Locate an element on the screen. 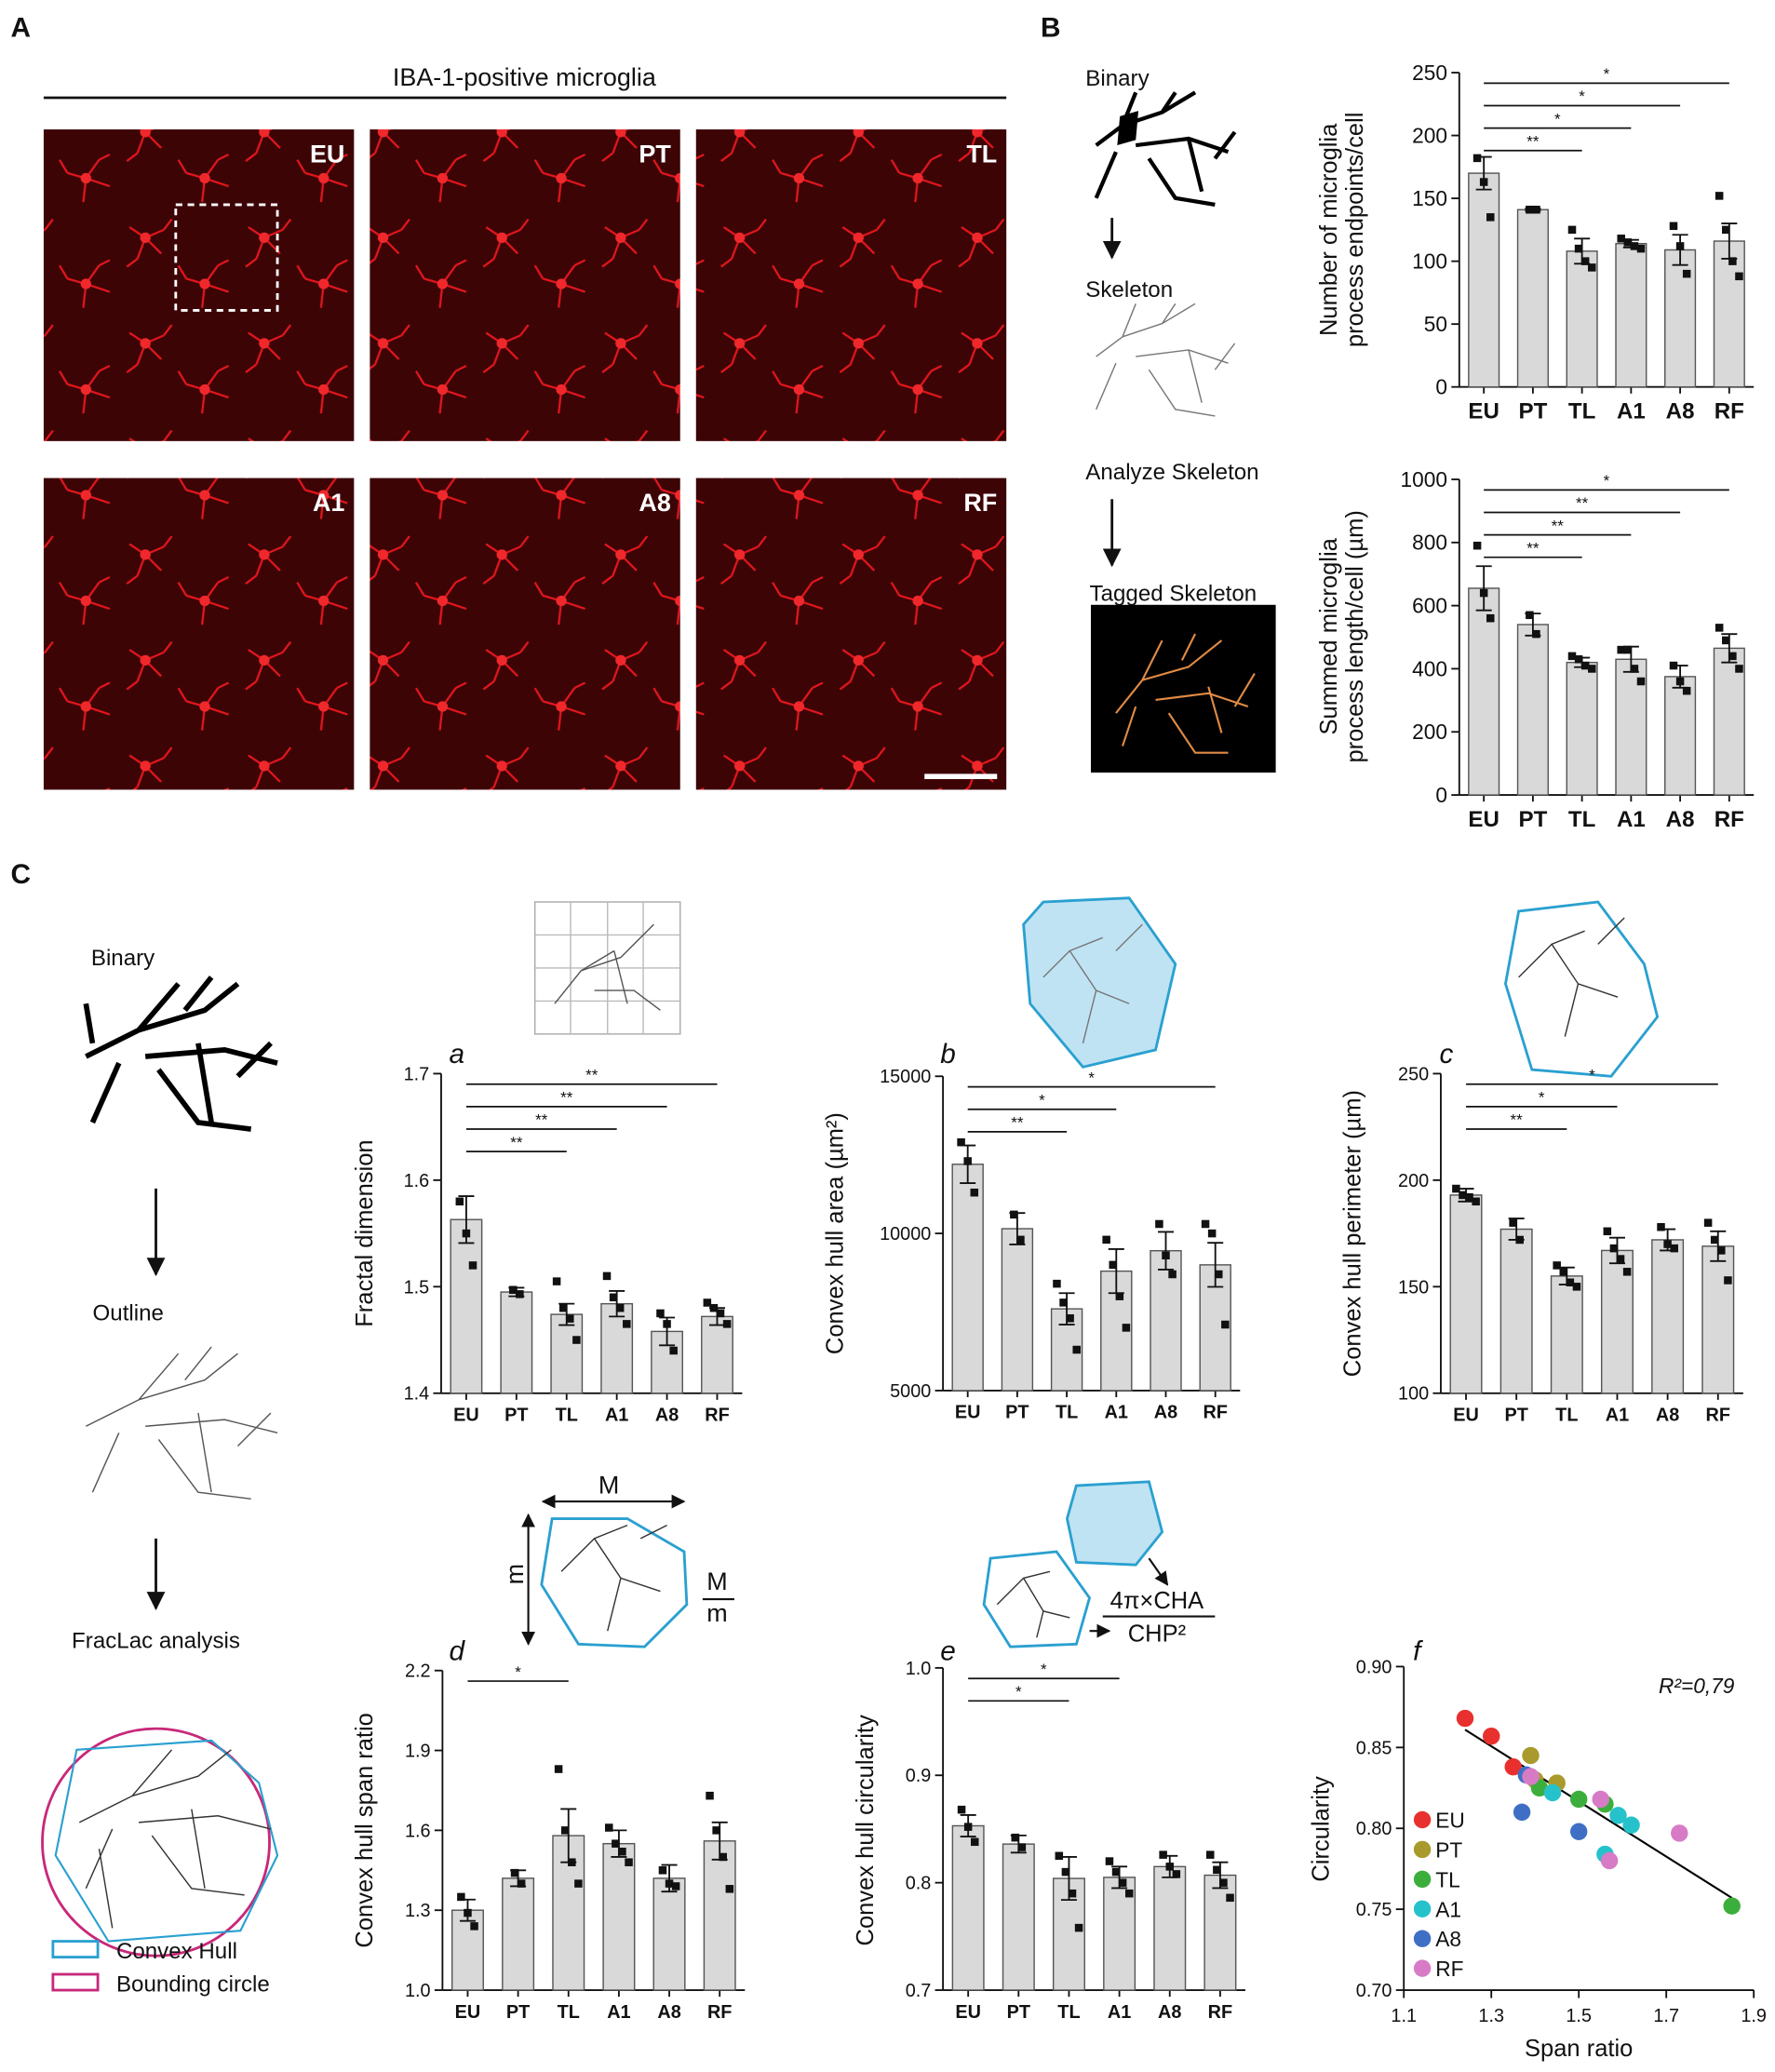  micrograph is located at coordinates (199, 285).